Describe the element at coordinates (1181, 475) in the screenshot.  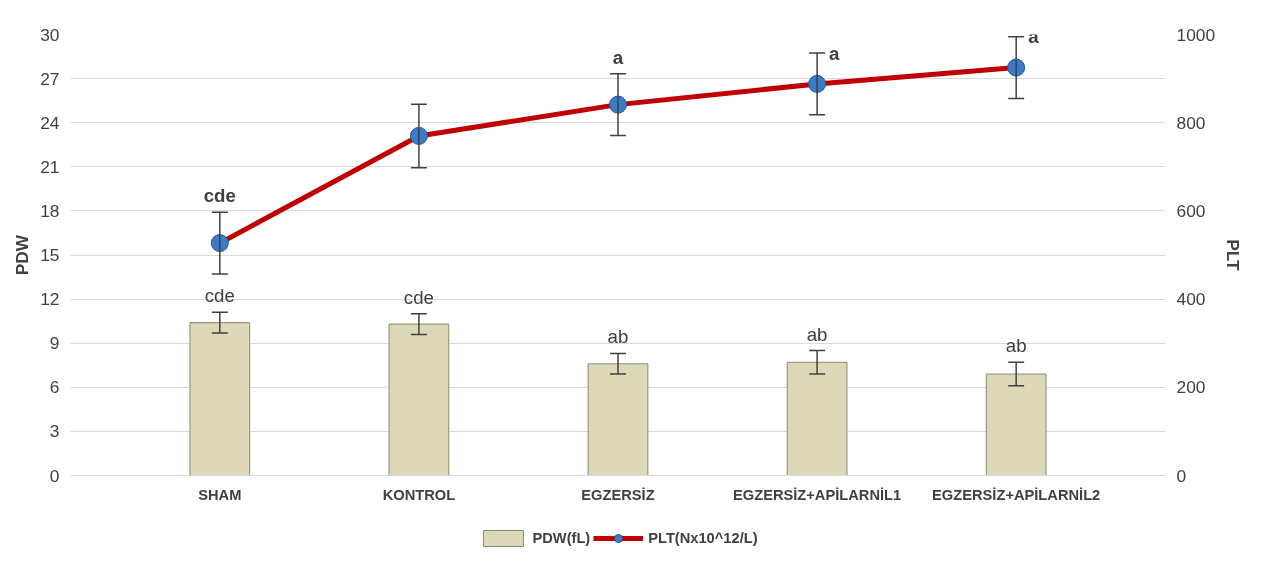
I see `y2-tick-label: 0` at that location.